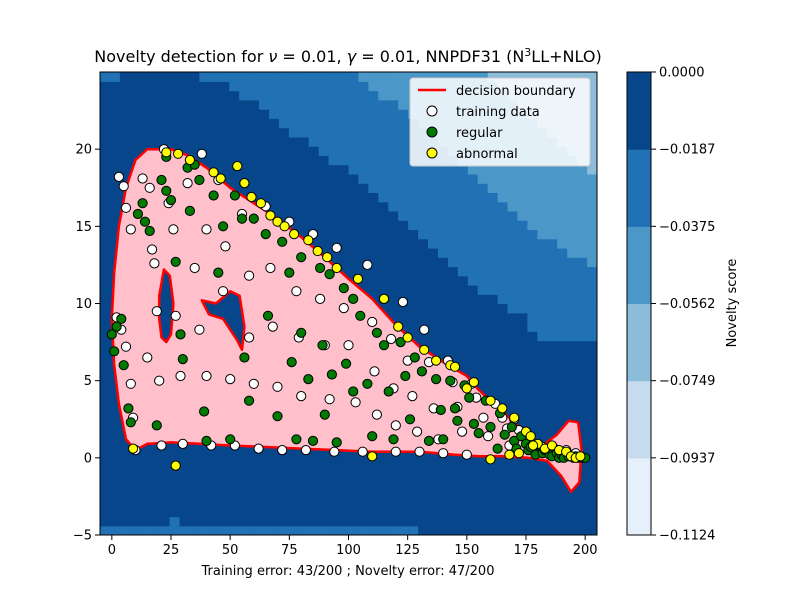  What do you see at coordinates (516, 91) in the screenshot?
I see `legend-label-boundary: decision boundary` at bounding box center [516, 91].